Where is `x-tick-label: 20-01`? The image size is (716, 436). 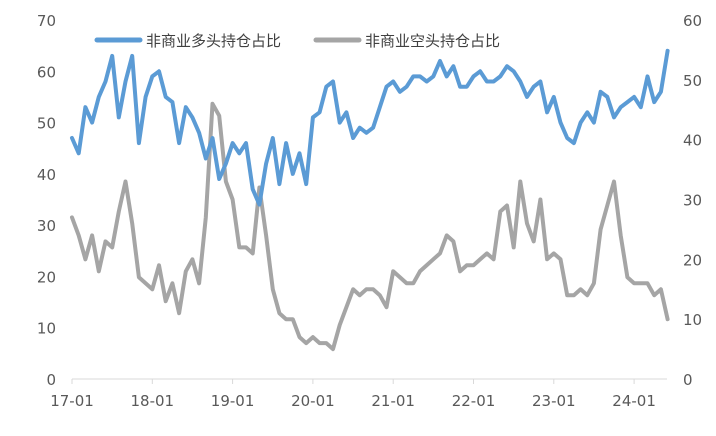 x-tick-label: 20-01 is located at coordinates (313, 401).